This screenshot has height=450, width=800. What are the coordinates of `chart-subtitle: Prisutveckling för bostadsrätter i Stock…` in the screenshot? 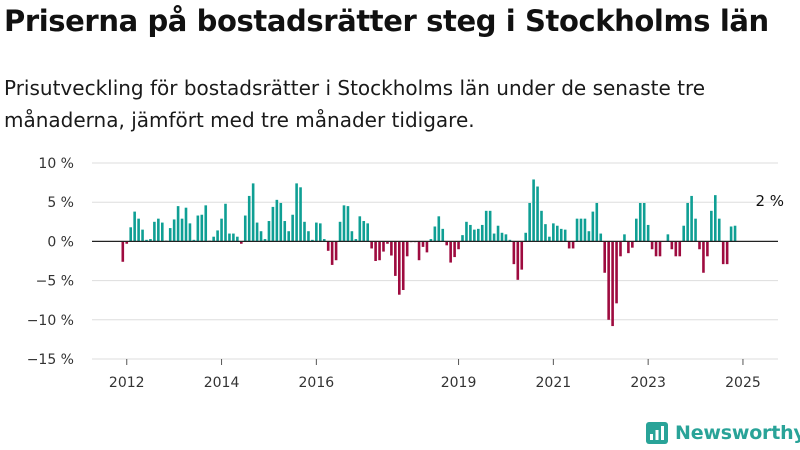 It's located at (355, 104).